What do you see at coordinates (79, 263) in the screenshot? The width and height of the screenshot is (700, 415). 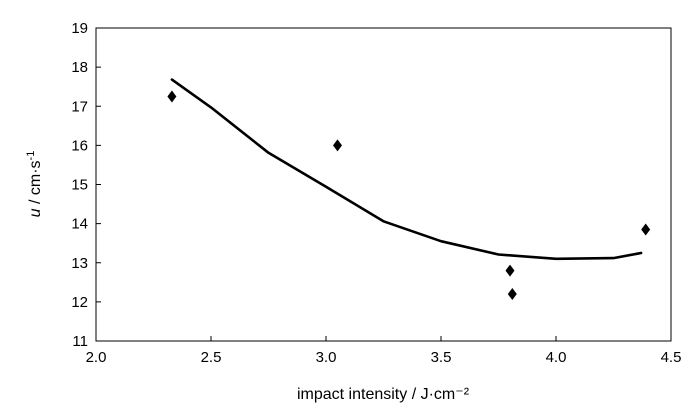 I see `y-tick-label: 13` at bounding box center [79, 263].